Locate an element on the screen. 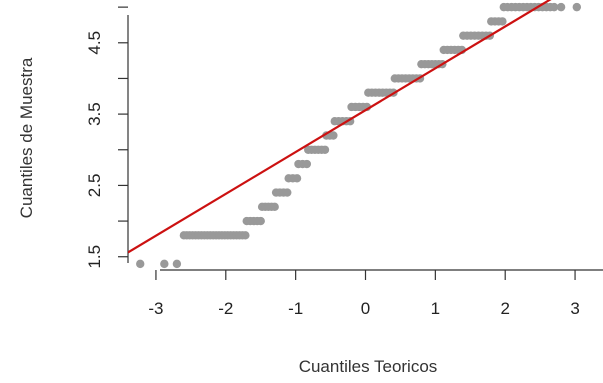 This screenshot has width=603, height=383. y-axis-title: Cuantiles de Muestra is located at coordinates (26, 137).